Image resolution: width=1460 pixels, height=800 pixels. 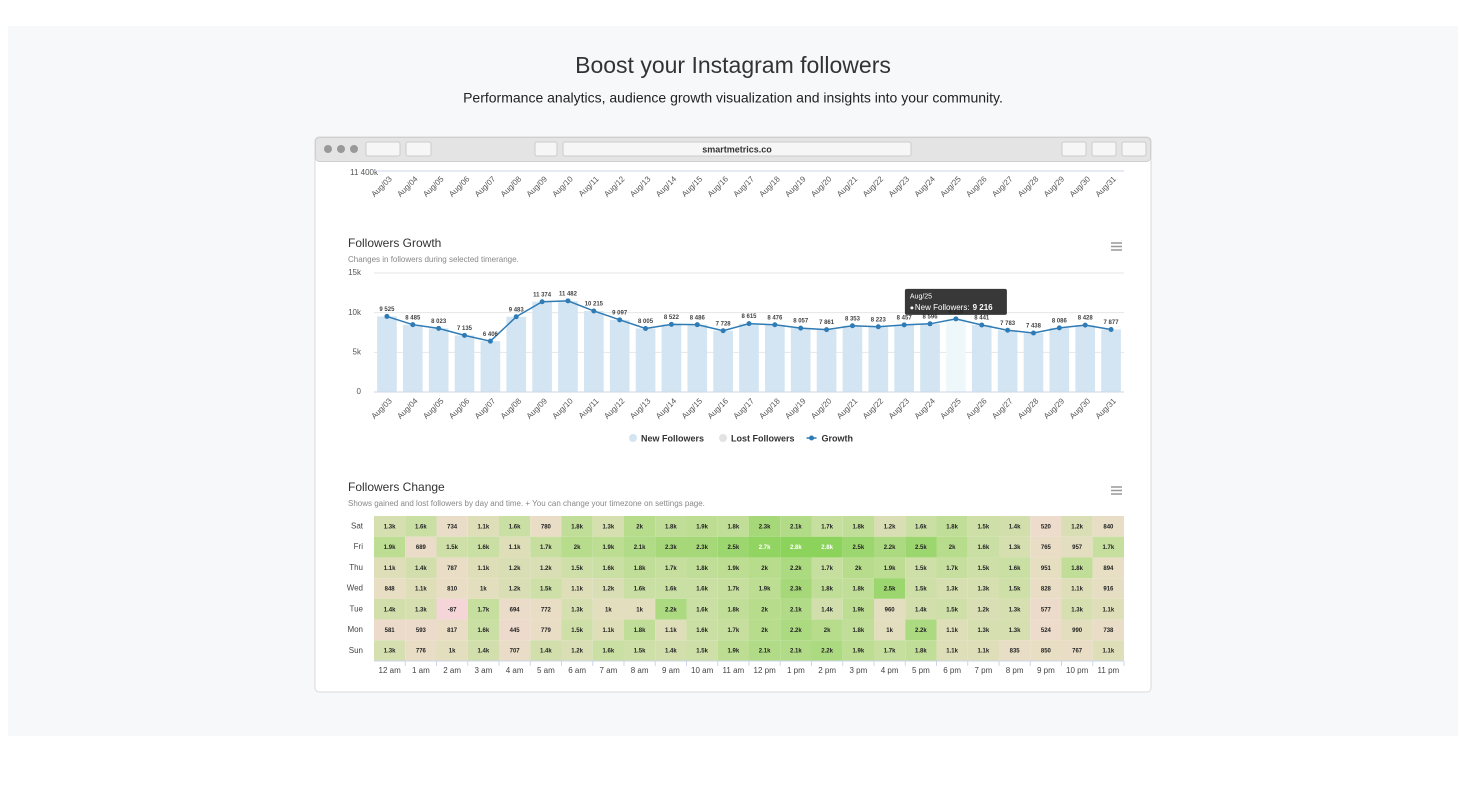 What do you see at coordinates (955, 301) in the screenshot?
I see `tooltip` at bounding box center [955, 301].